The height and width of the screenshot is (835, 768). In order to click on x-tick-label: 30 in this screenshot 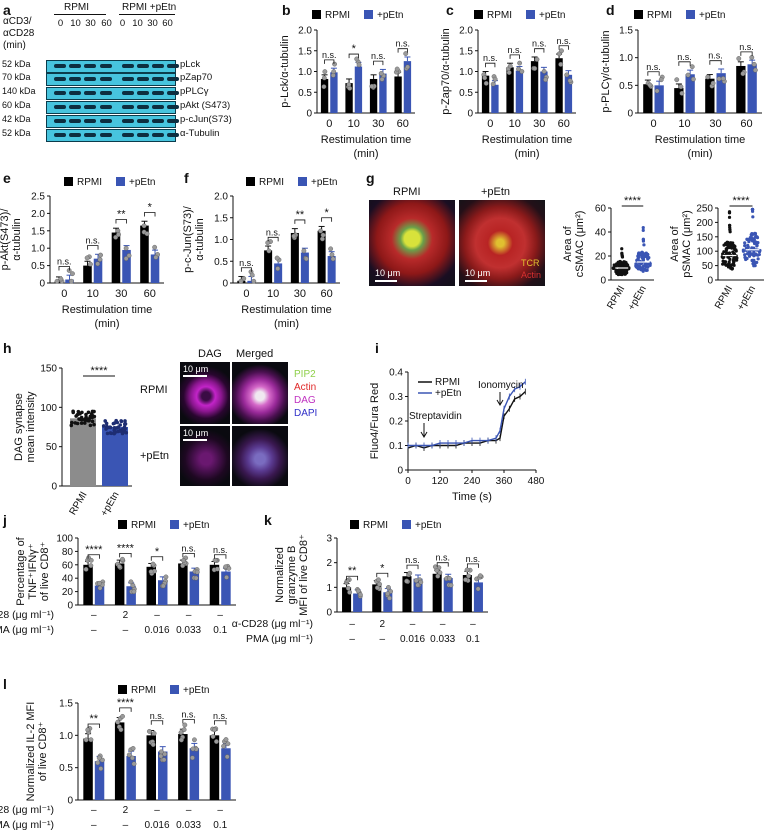, I will do `click(378, 124)`.